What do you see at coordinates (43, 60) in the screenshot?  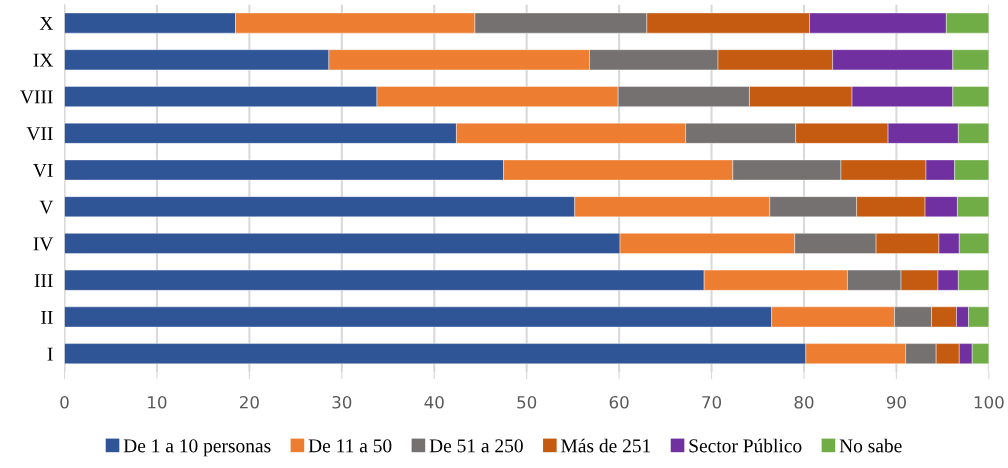 I see `y-tick-label: IX` at bounding box center [43, 60].